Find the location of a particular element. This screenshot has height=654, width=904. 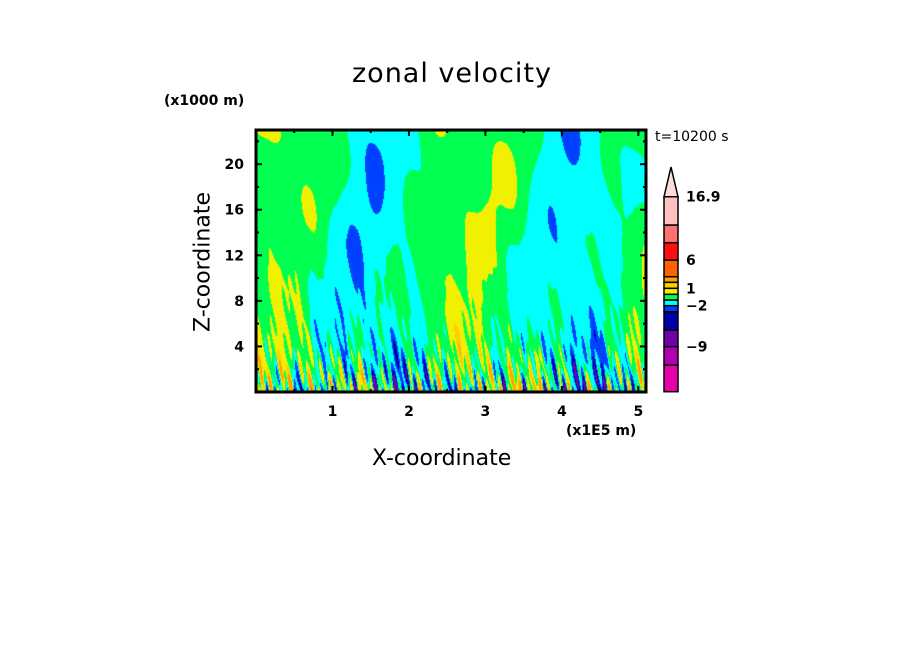

y-tick-label: 16 is located at coordinates (234, 211).